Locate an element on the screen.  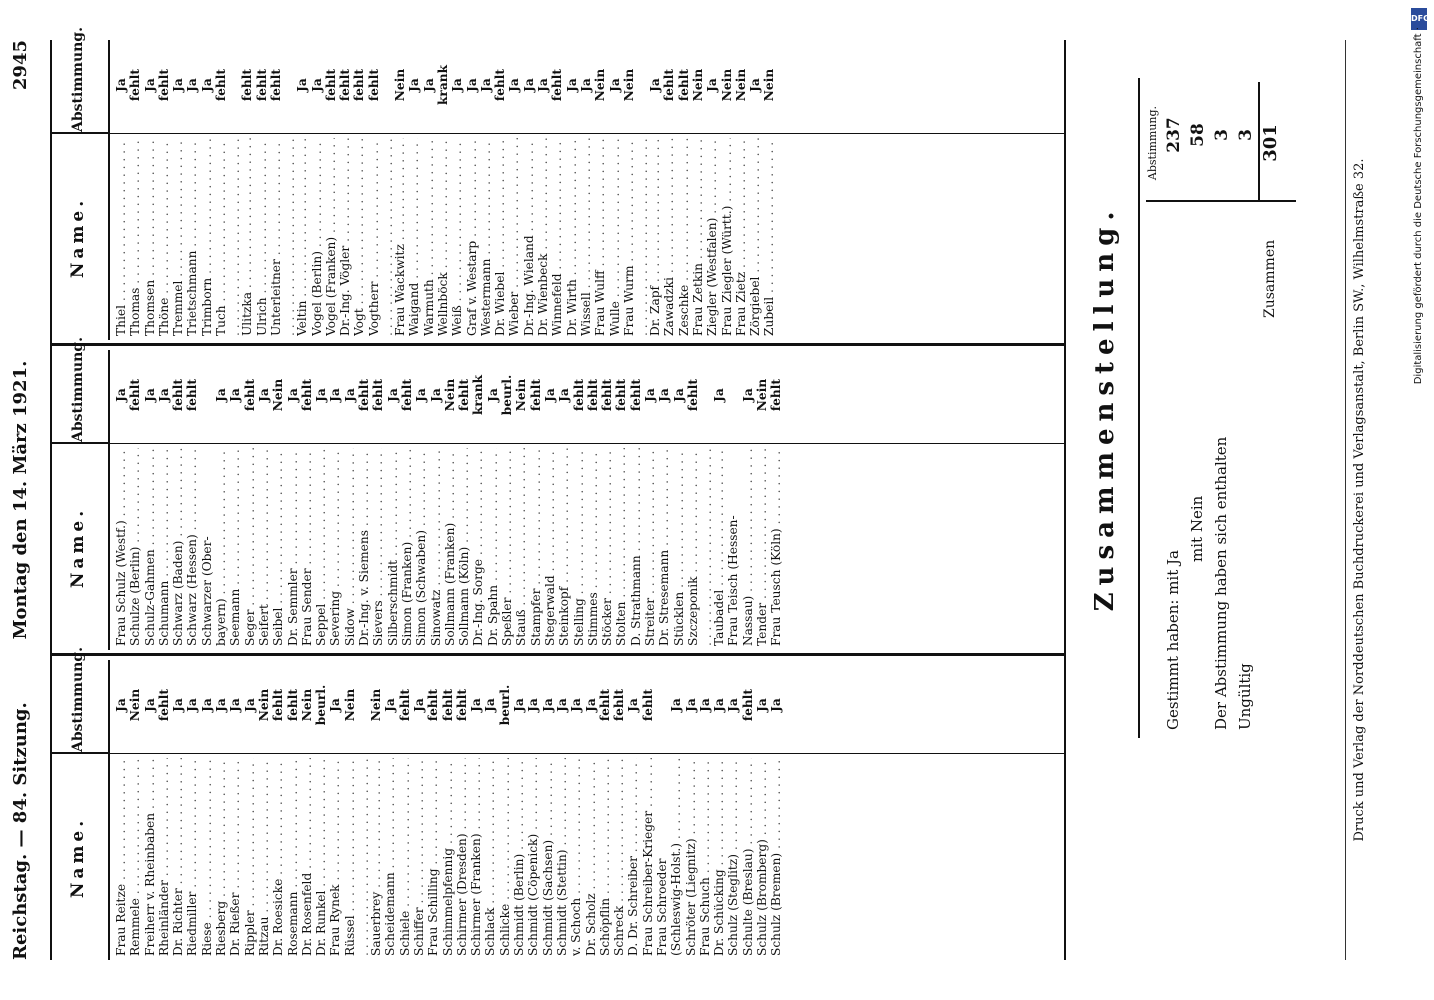
member-name: Thomsen is located at coordinates (150, 237).